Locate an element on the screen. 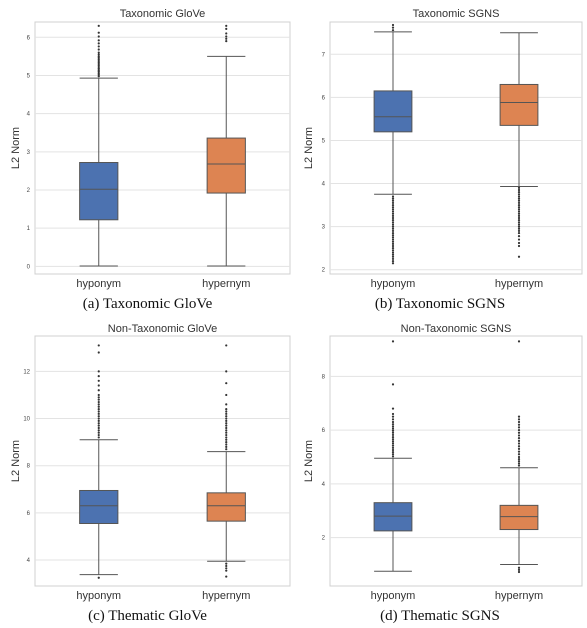 This screenshot has height=628, width=587. y-axis-label: L2 Norm is located at coordinates (309, 461).